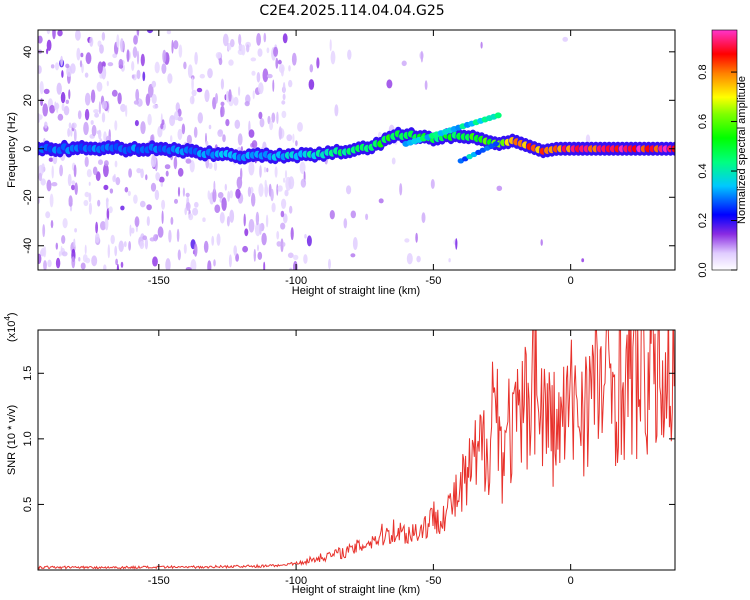 Image resolution: width=750 pixels, height=600 pixels. Describe the element at coordinates (742, 150) in the screenshot. I see `colorbar-label: Normalized spectral amplitude` at that location.